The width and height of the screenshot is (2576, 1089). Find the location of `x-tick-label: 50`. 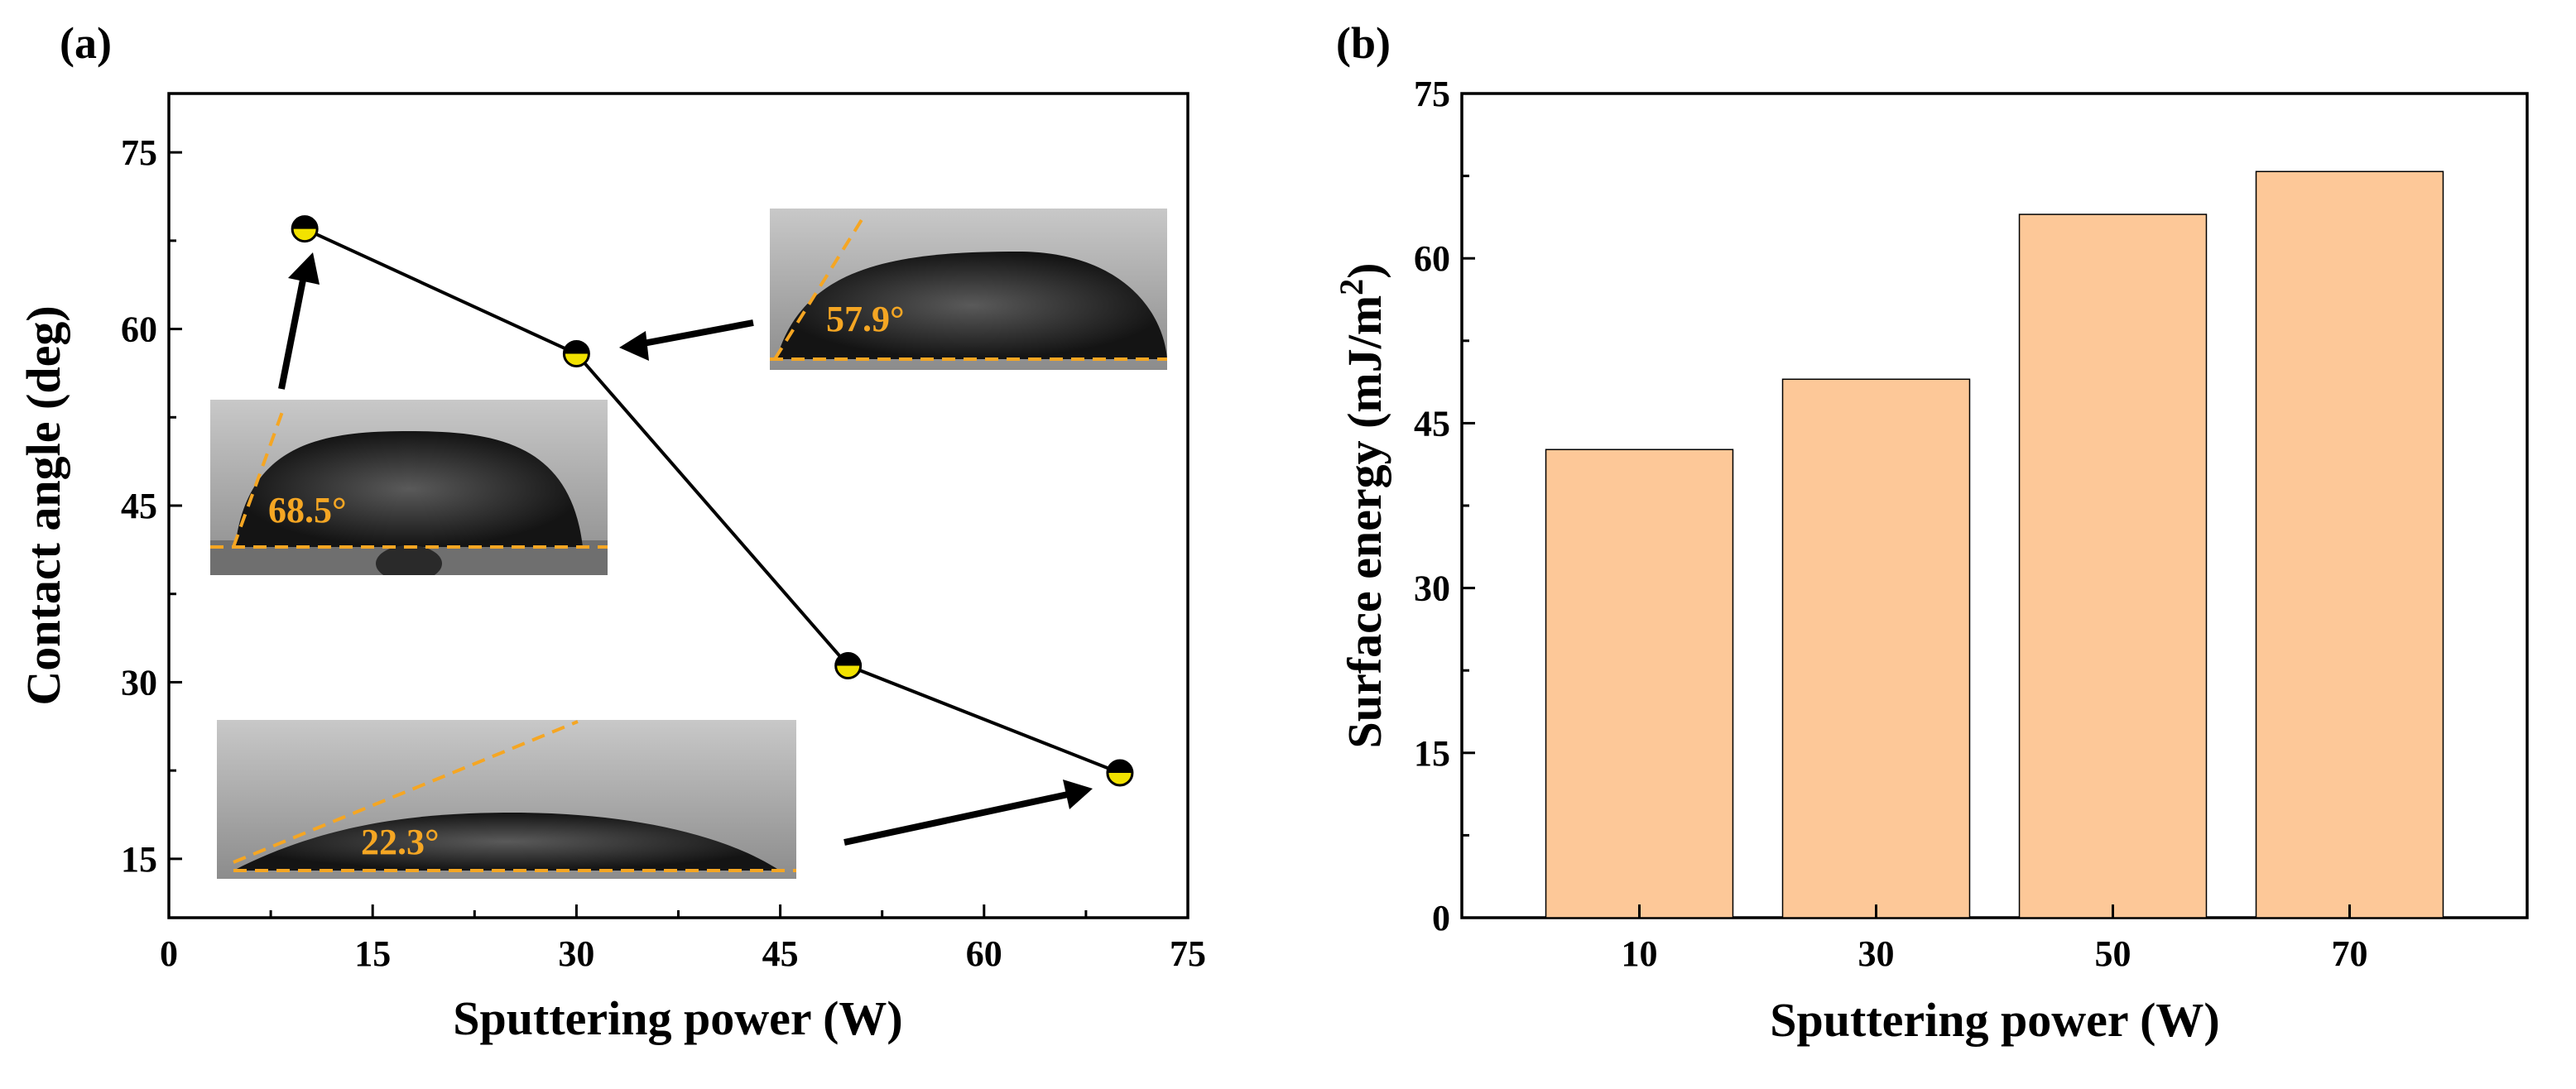

x-tick-label: 50 is located at coordinates (2113, 954).